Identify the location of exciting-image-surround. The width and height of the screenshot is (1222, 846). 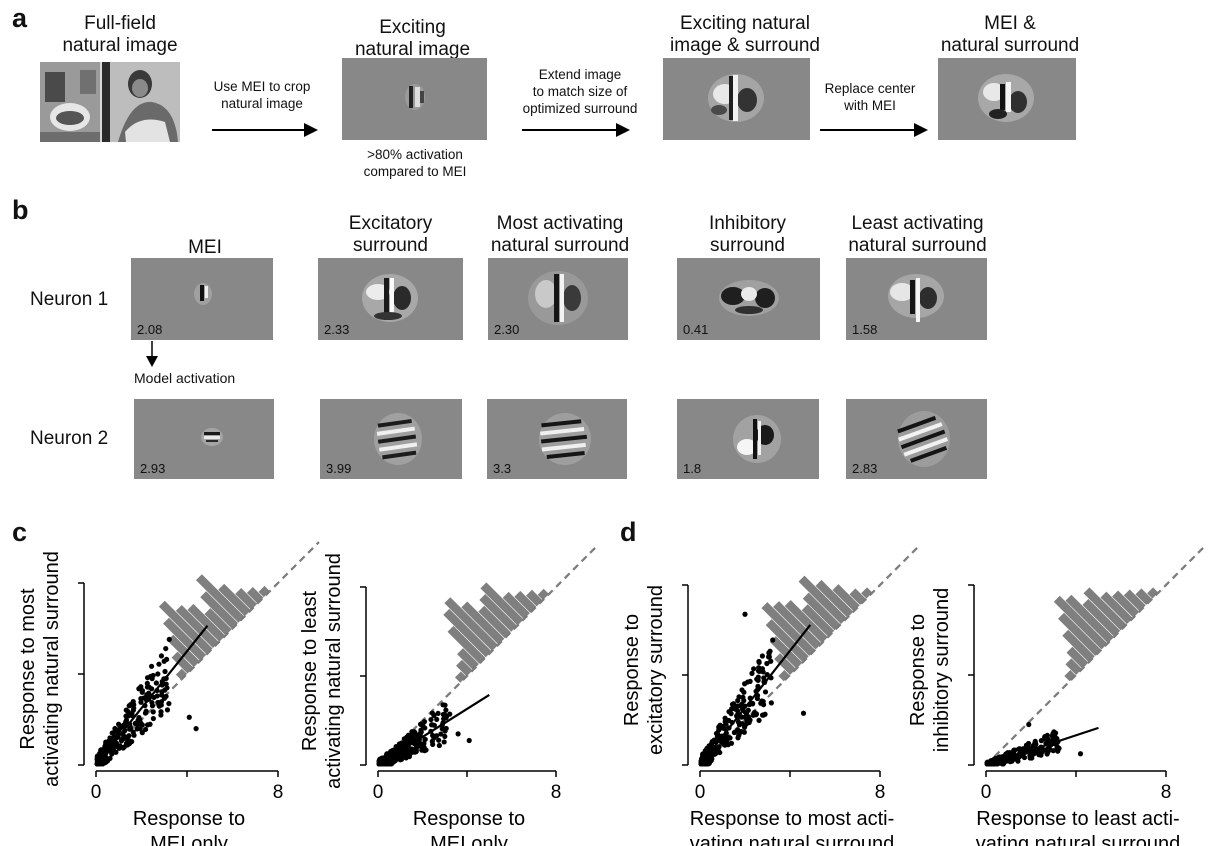
(736, 99).